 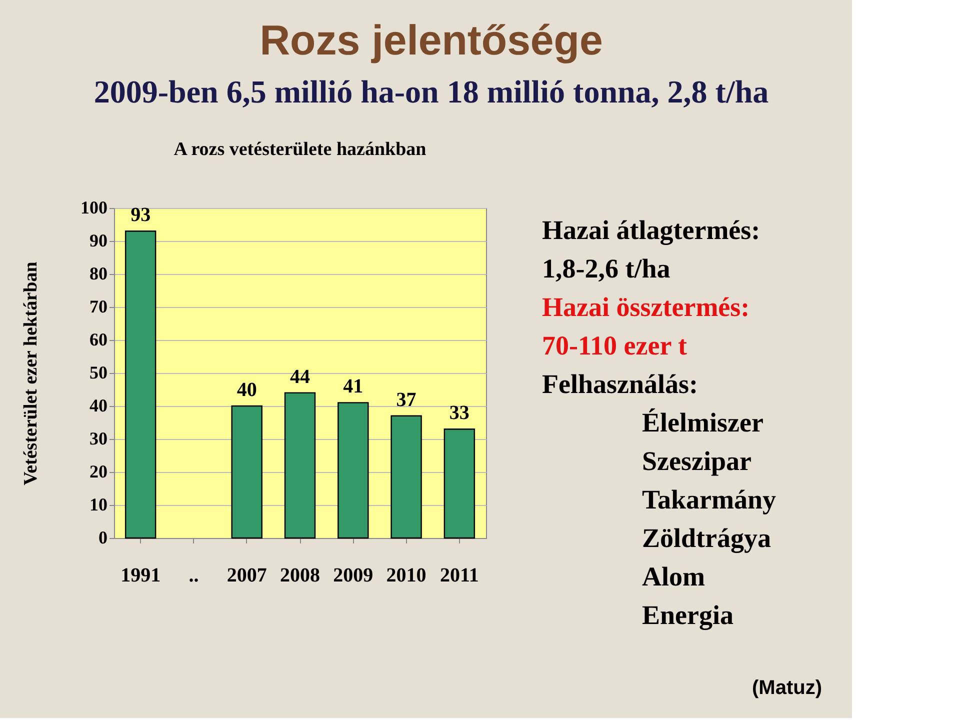 I want to click on data-label: 44, so click(x=300, y=377).